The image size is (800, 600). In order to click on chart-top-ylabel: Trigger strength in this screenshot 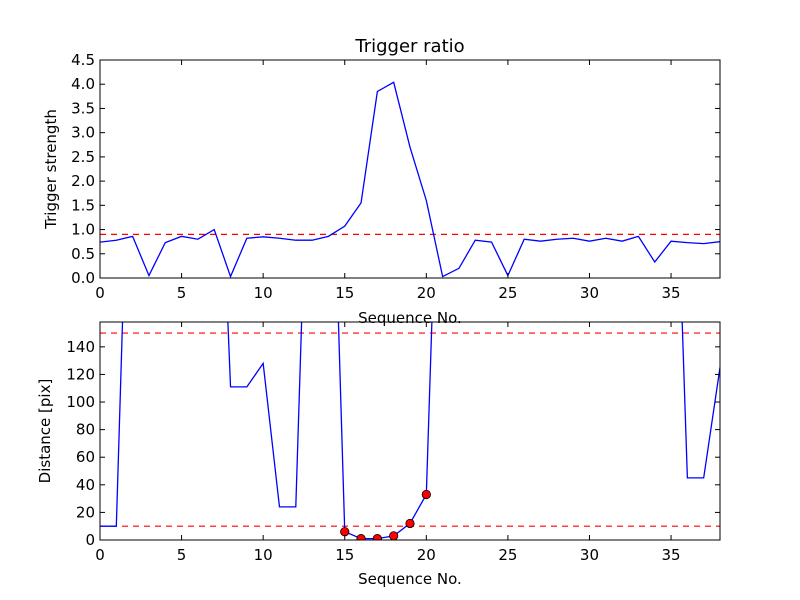, I will do `click(51, 169)`.